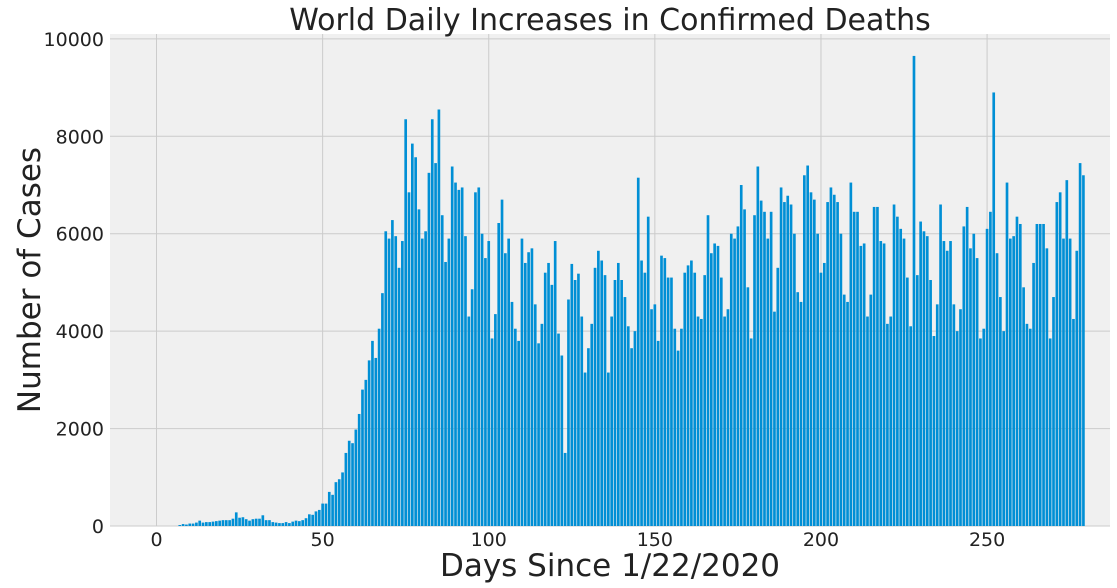  I want to click on x-tick-label: 250, so click(987, 540).